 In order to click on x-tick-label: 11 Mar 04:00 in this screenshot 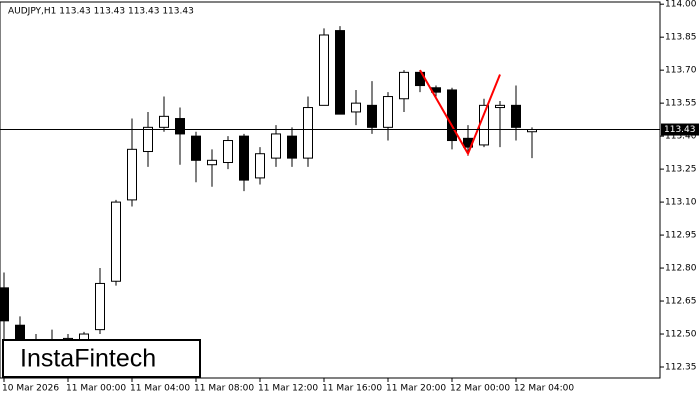, I will do `click(160, 389)`.